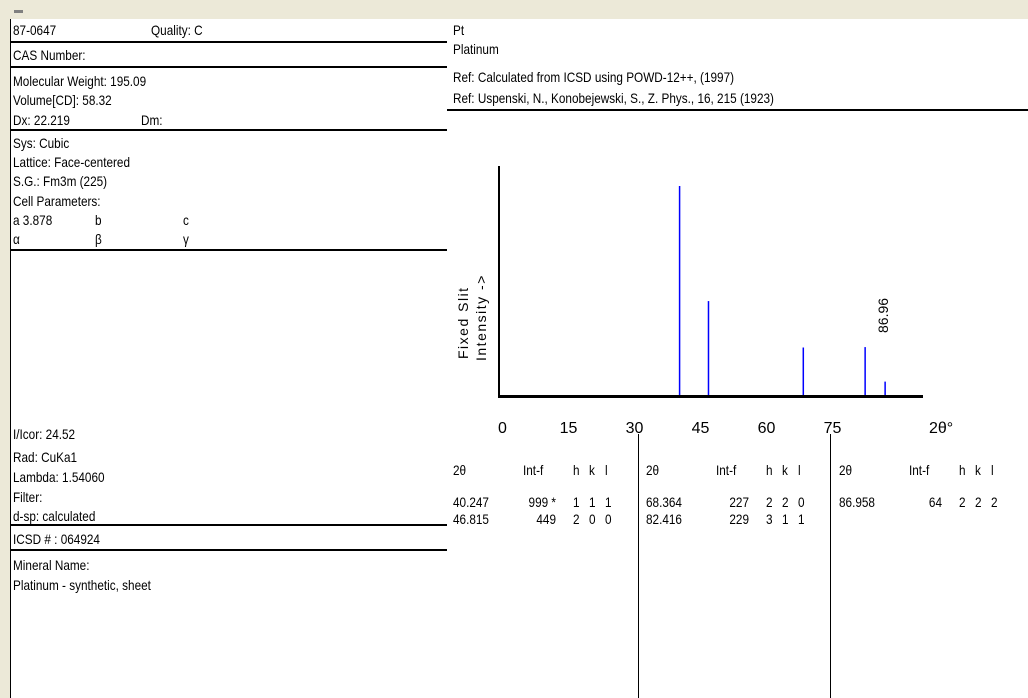 This screenshot has width=1028, height=698. Describe the element at coordinates (857, 502) in the screenshot. I see `table-cell: 86.958` at that location.